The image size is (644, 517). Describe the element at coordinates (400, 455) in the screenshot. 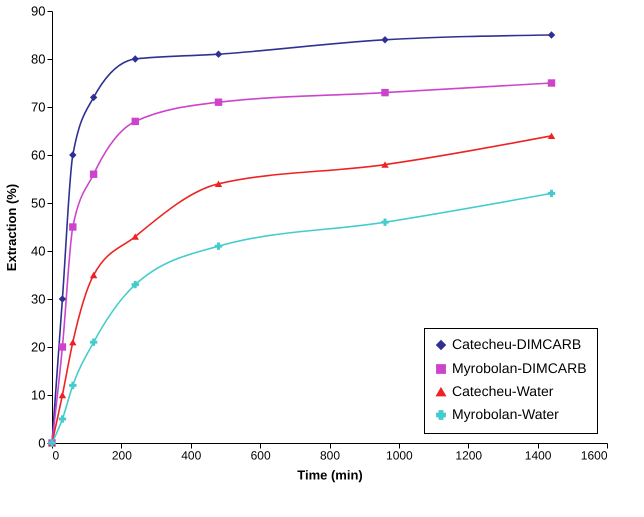

I see `x-tick-label: 1000` at that location.